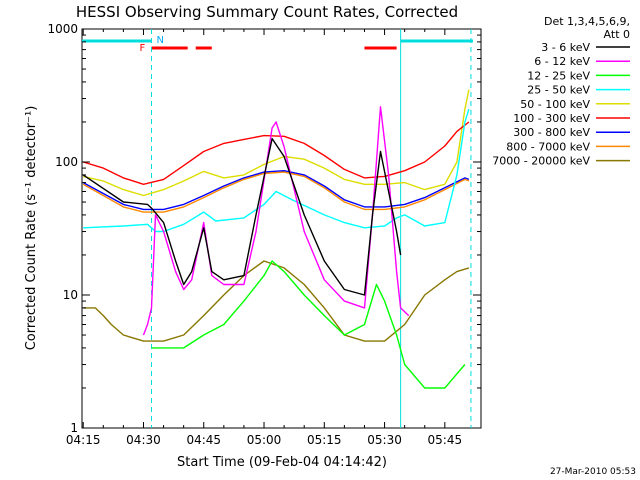  Describe the element at coordinates (445, 440) in the screenshot. I see `x-tick-label: 05:45` at that location.